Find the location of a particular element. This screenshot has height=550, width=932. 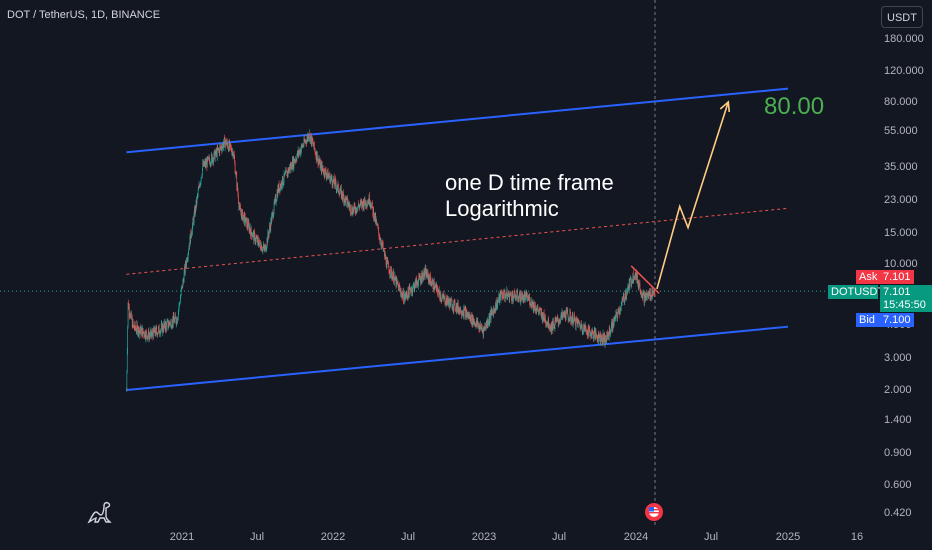

us-flag-event-icon is located at coordinates (654, 512).